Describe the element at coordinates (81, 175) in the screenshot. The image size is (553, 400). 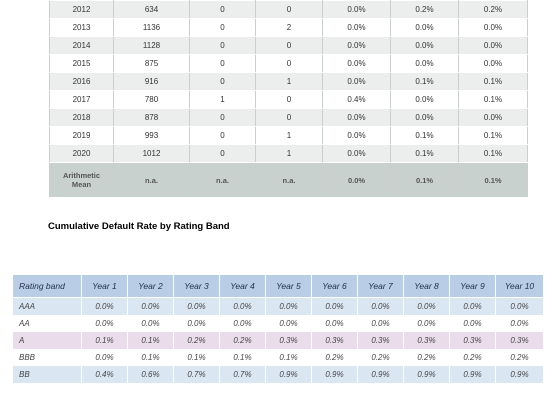
I see `mean-label-line1: Arithmetic` at that location.